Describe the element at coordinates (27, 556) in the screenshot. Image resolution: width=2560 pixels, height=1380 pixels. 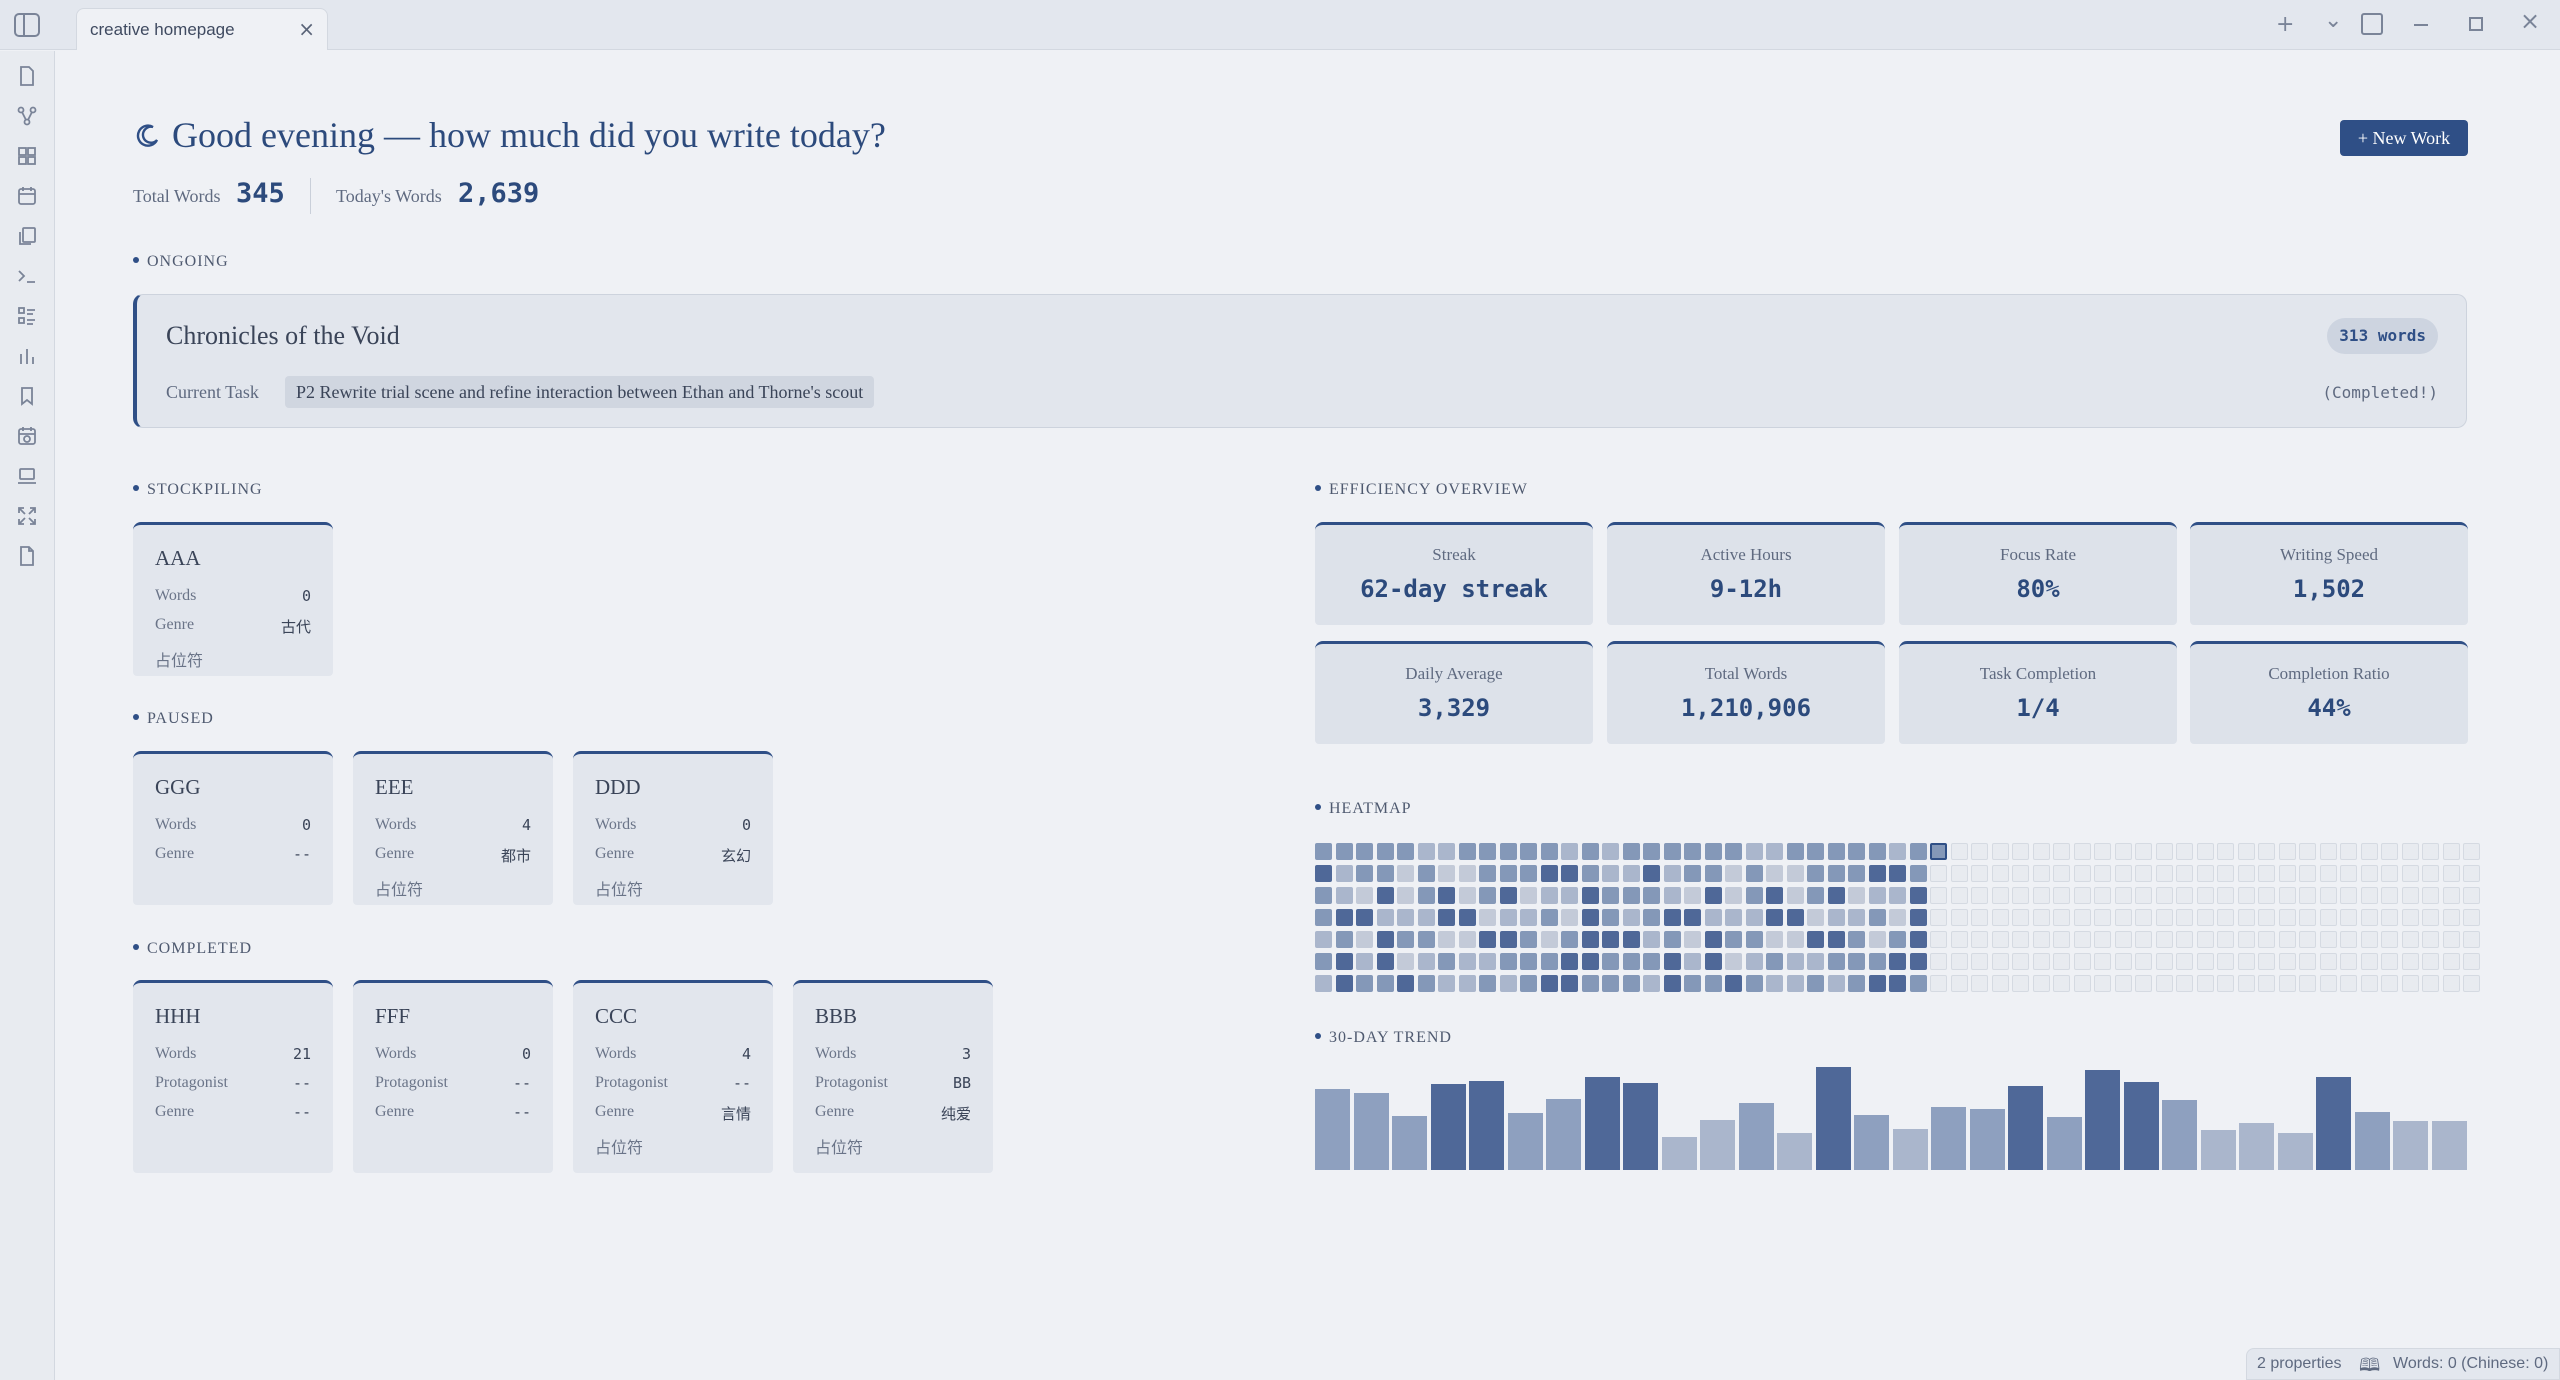
I see `document-icon` at that location.